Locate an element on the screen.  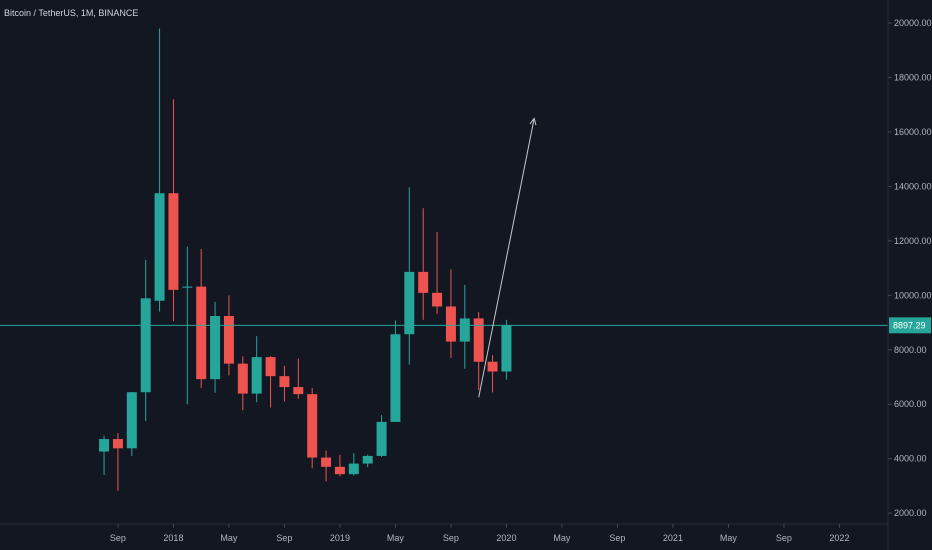
price-tick-label: 20000.00 is located at coordinates (913, 23).